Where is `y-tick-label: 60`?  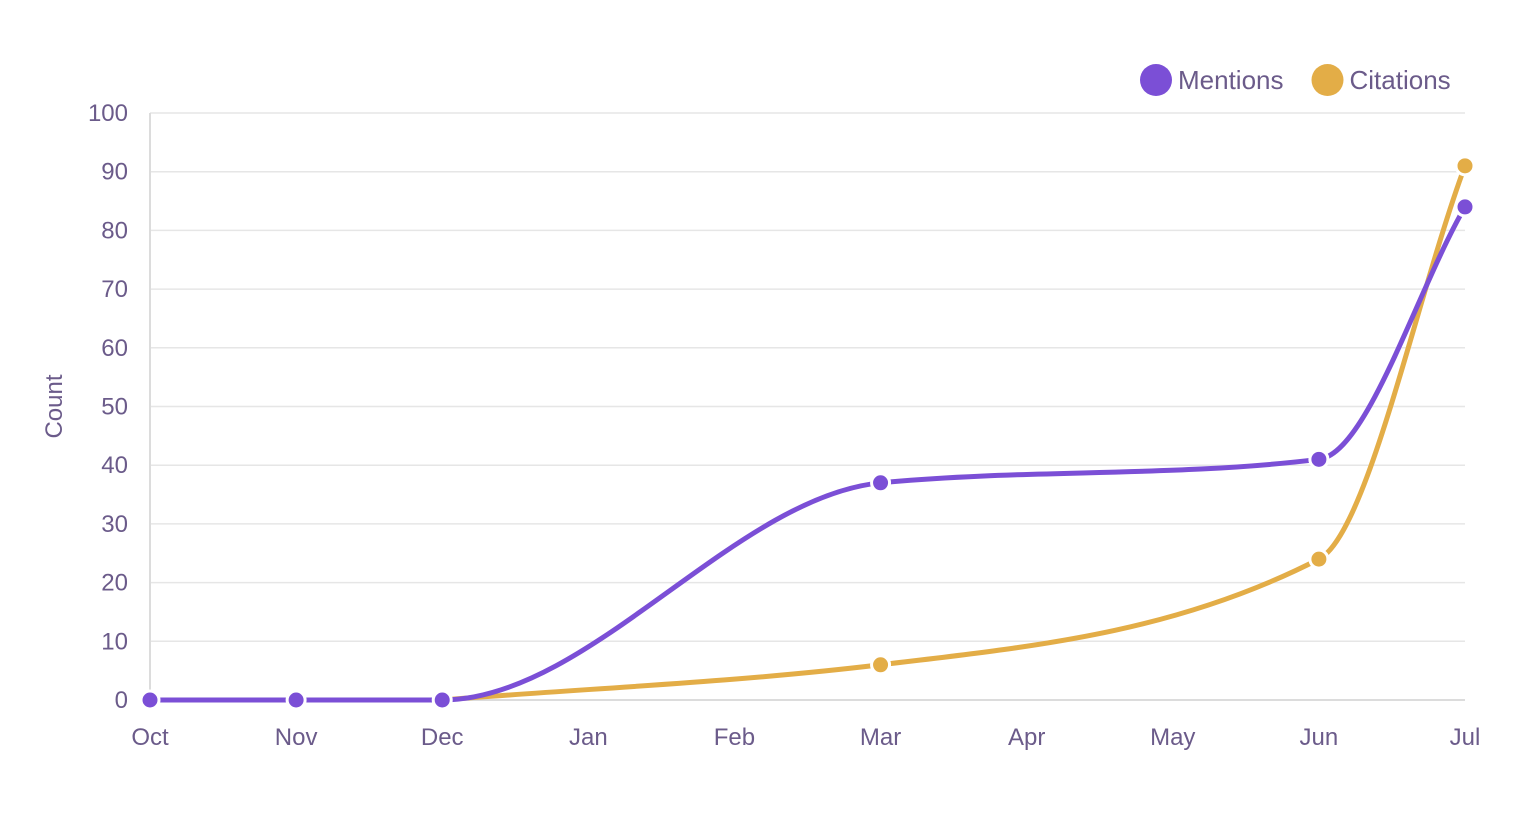
y-tick-label: 60 is located at coordinates (114, 348).